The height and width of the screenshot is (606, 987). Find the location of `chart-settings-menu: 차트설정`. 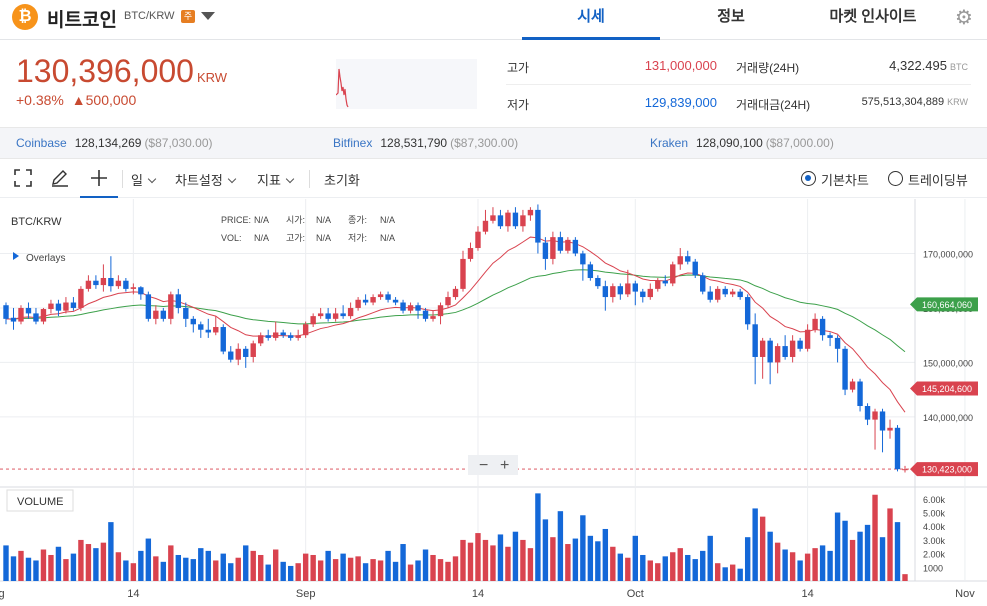

chart-settings-menu: 차트설정 is located at coordinates (206, 179).